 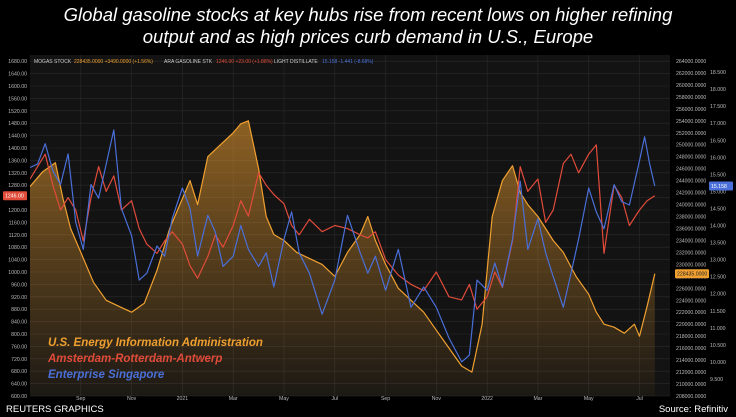 What do you see at coordinates (17, 149) in the screenshot?
I see `left-tick-label: 1400.00` at bounding box center [17, 149].